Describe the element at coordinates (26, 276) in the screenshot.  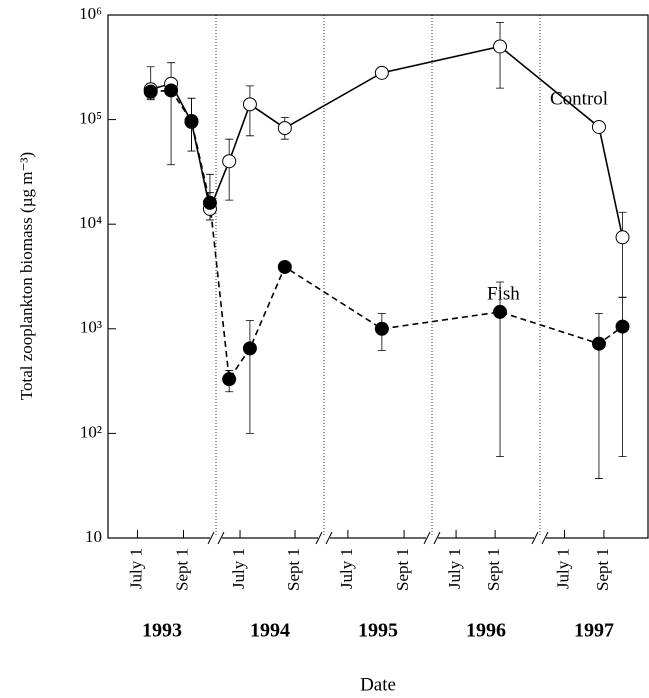
I see `y-axis-label: Total zooplankton biomass (µg m⁻³)` at that location.